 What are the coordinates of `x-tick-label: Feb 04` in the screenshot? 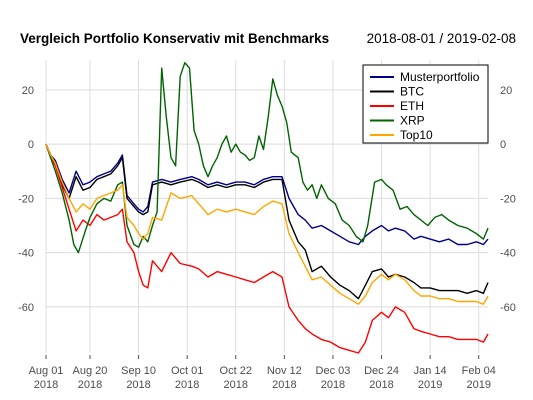 It's located at (479, 371).